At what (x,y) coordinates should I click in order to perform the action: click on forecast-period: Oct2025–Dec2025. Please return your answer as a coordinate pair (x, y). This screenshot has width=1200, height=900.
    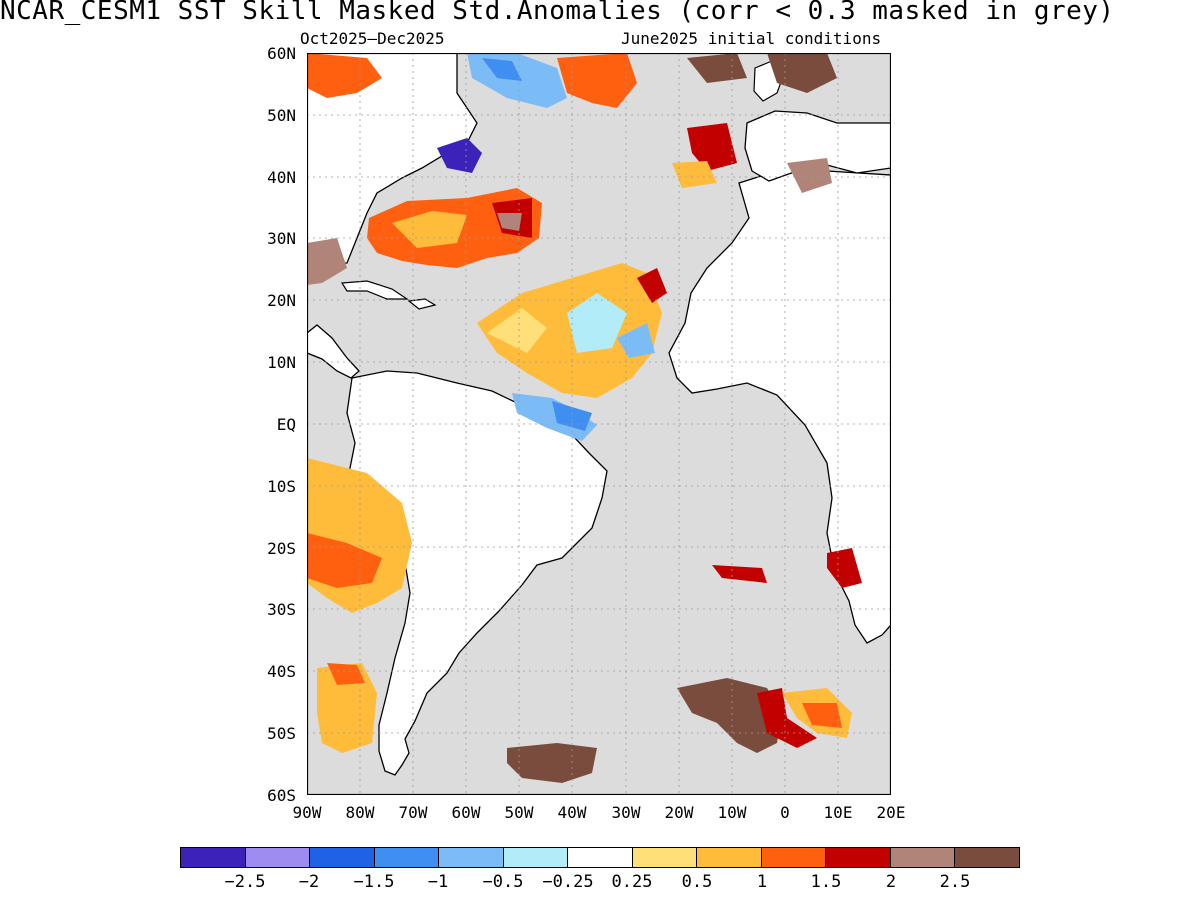
    Looking at the image, I should click on (372, 38).